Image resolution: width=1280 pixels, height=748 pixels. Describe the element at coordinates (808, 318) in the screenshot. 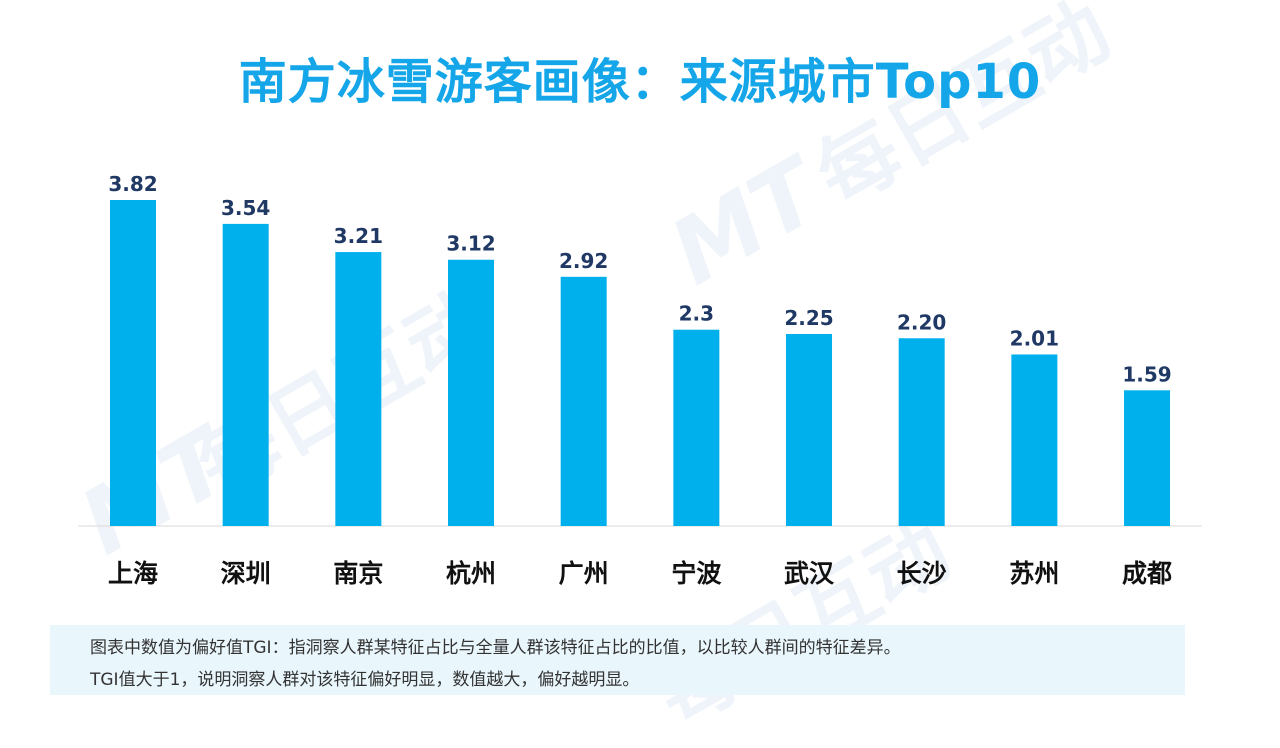

I see `data-label: 2.25` at that location.